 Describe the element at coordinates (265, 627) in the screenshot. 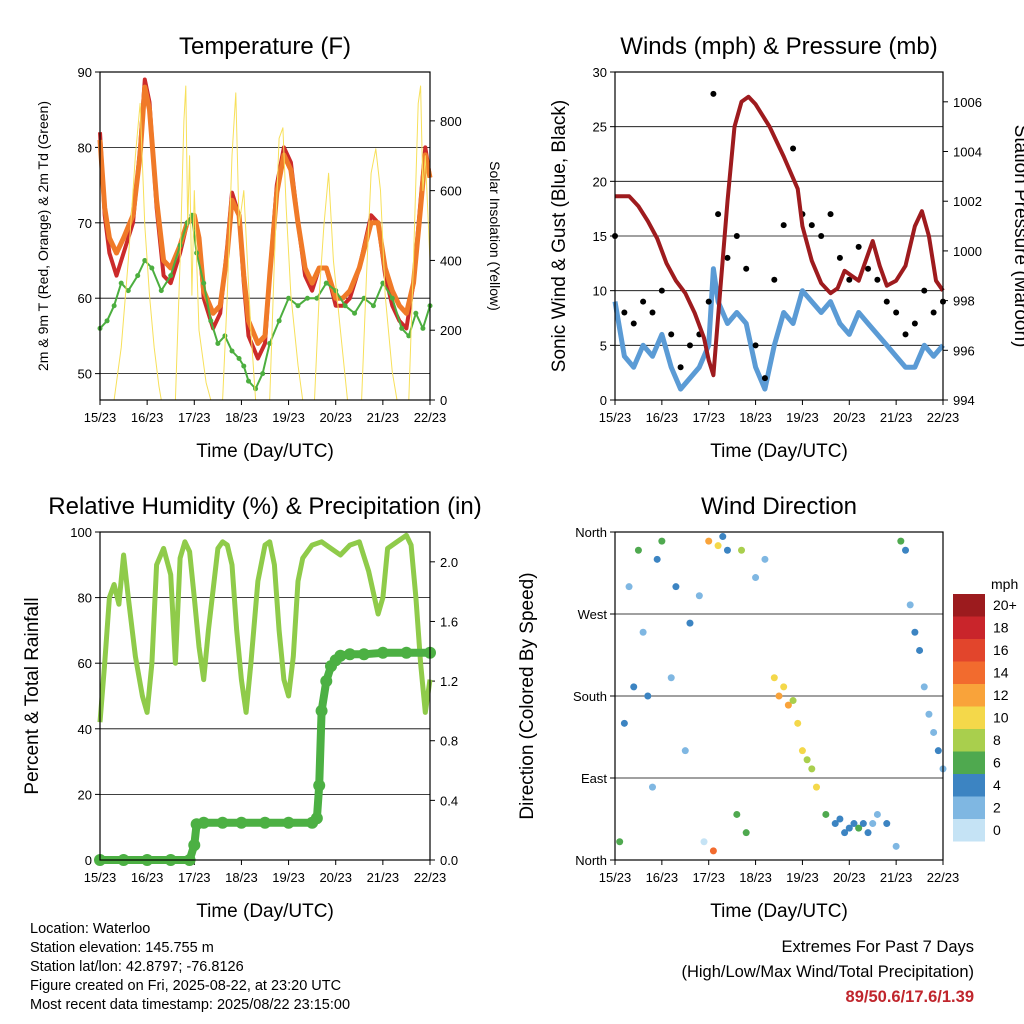

I see `series-line-rh` at that location.